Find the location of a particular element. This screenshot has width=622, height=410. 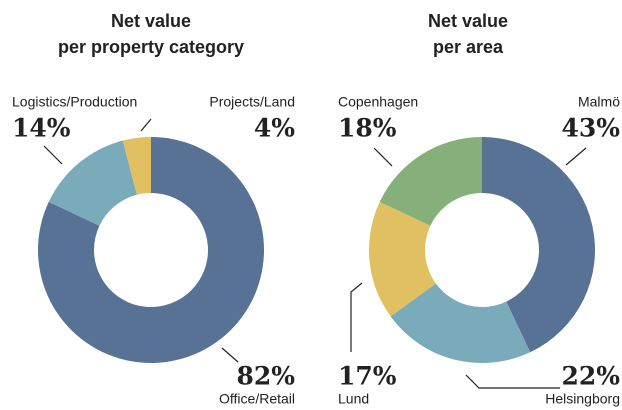

value-label: 43% is located at coordinates (590, 128).